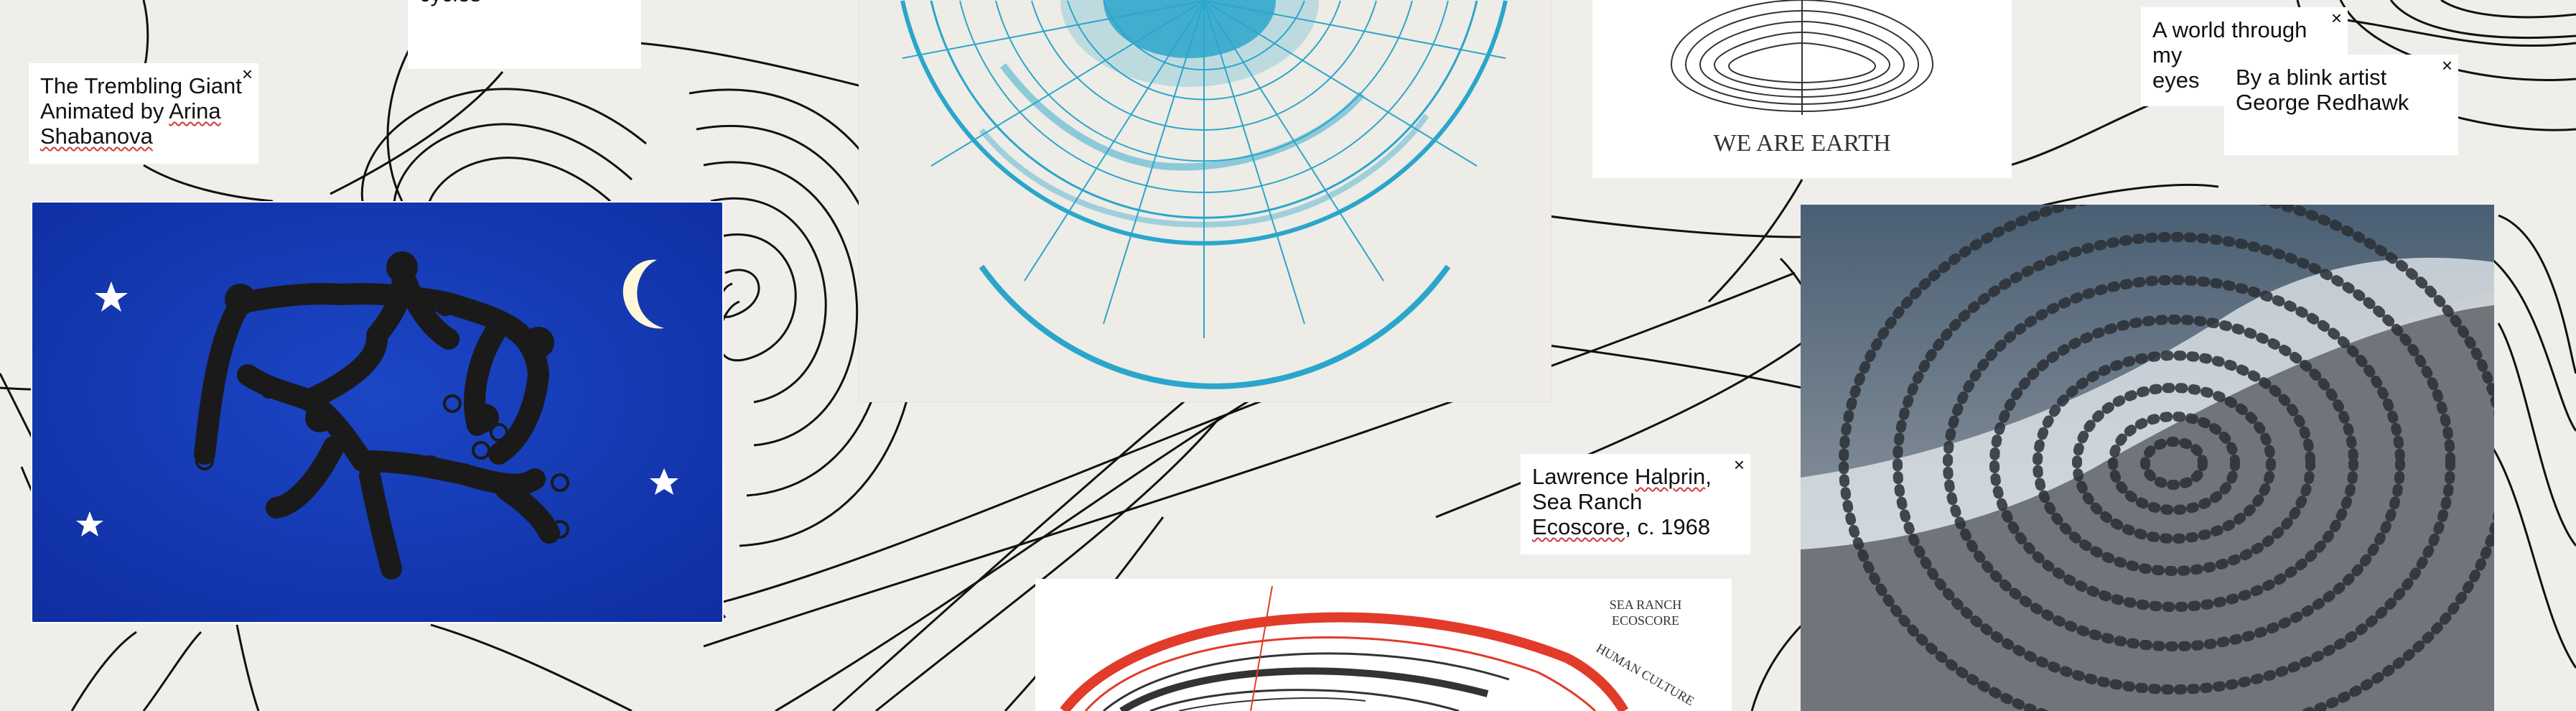  I want to click on note-line: A world through my, so click(2229, 42).